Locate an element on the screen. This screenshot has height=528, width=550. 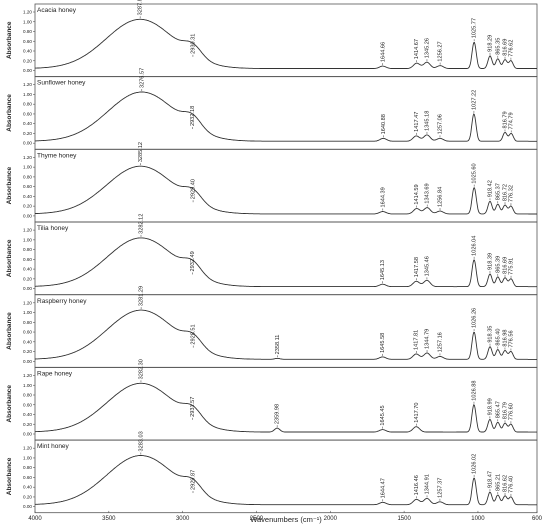
x-tick-label: 1500 is located at coordinates (404, 519).